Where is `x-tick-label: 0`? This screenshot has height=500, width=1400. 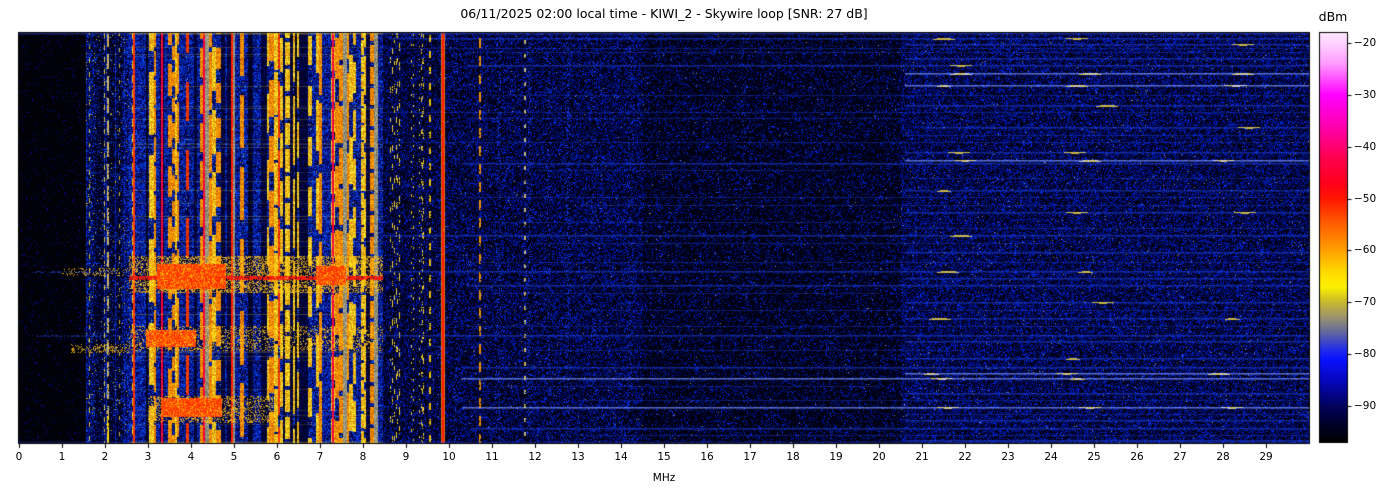
x-tick-label: 0 is located at coordinates (19, 457).